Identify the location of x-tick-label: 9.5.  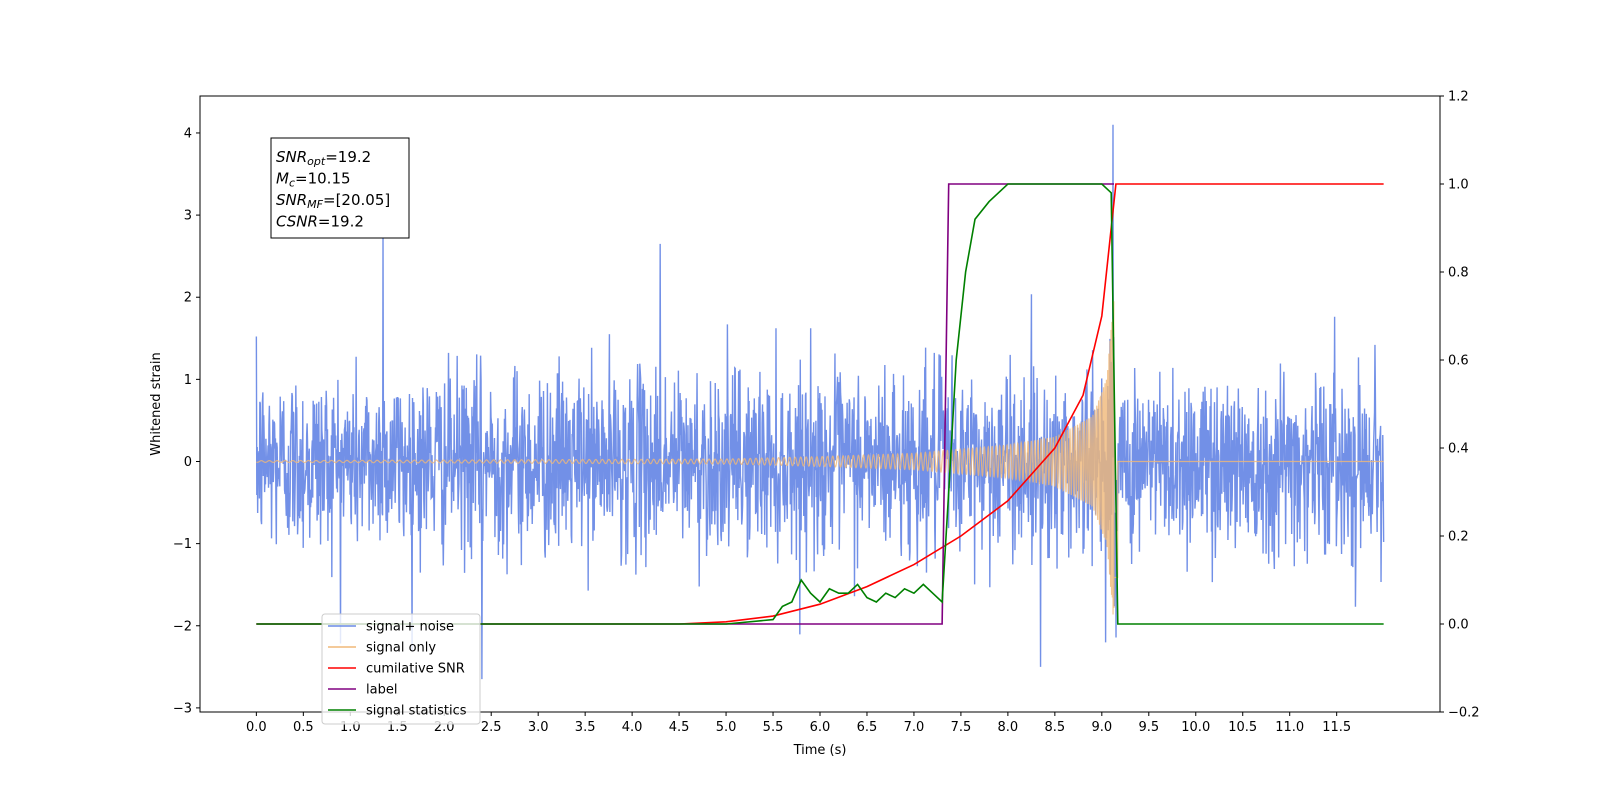
(1148, 727).